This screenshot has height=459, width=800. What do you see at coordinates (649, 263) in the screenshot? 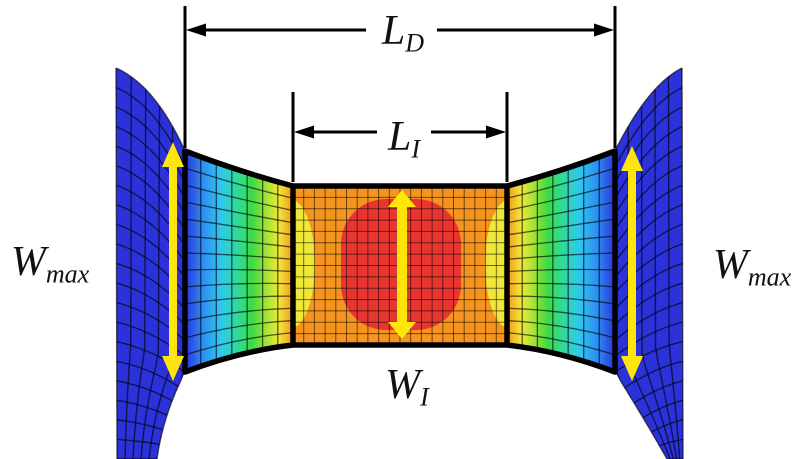
I see `grip-right-region` at bounding box center [649, 263].